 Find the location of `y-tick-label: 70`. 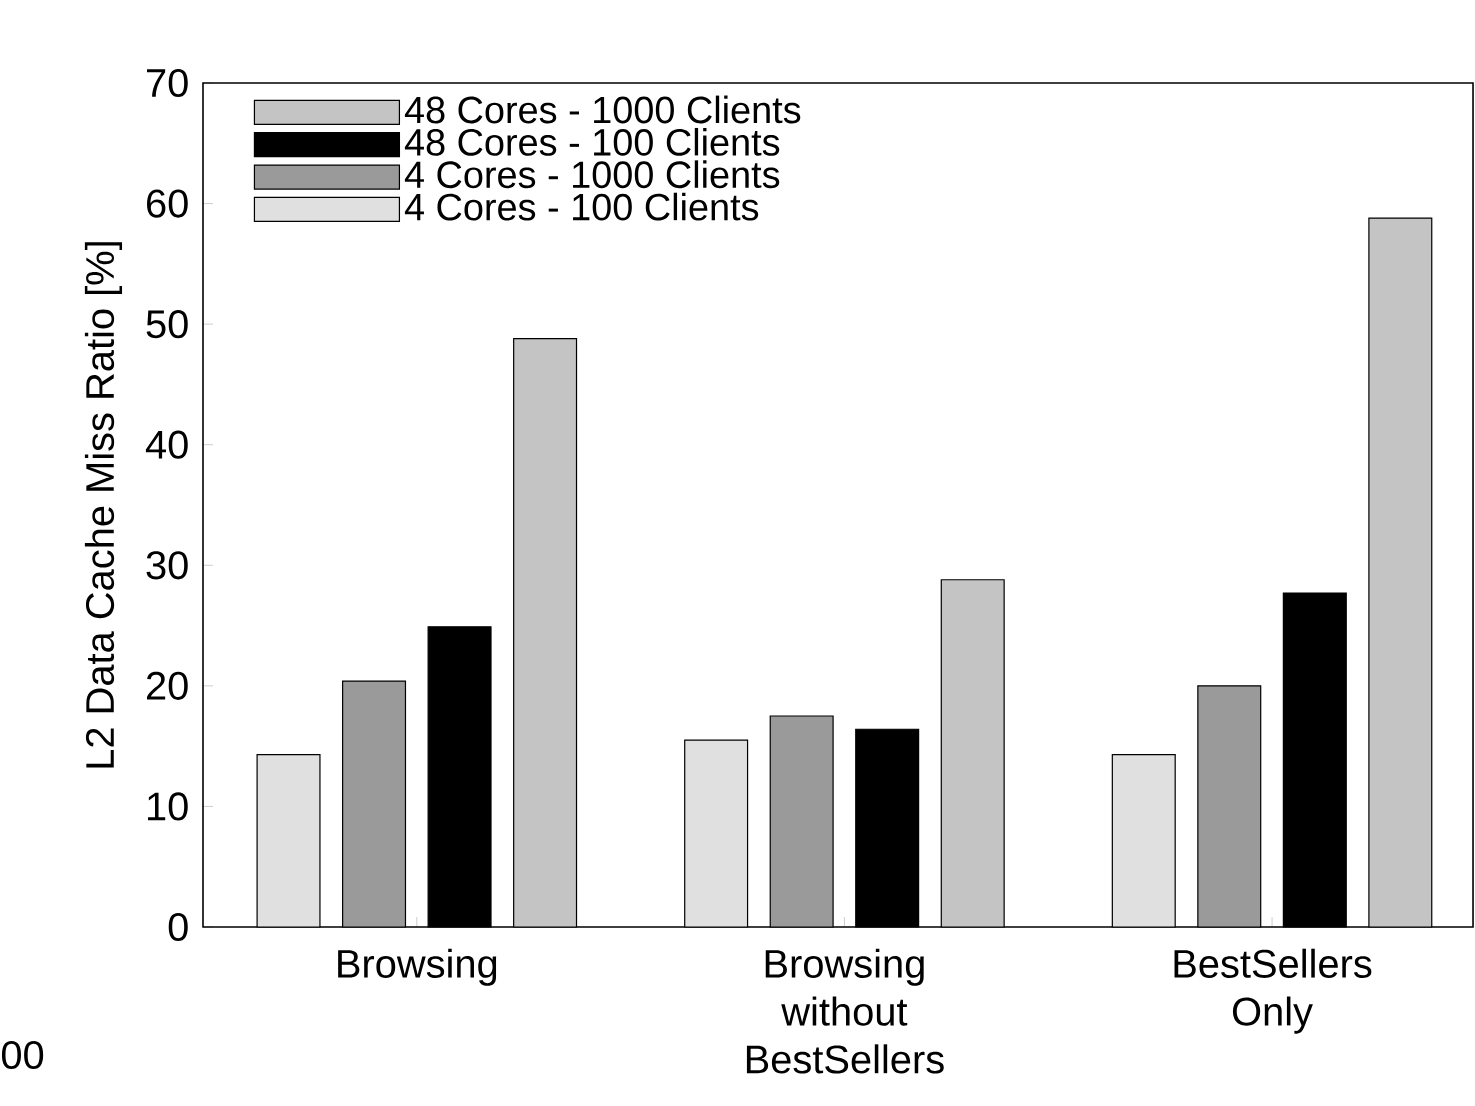

y-tick-label: 70 is located at coordinates (167, 83).